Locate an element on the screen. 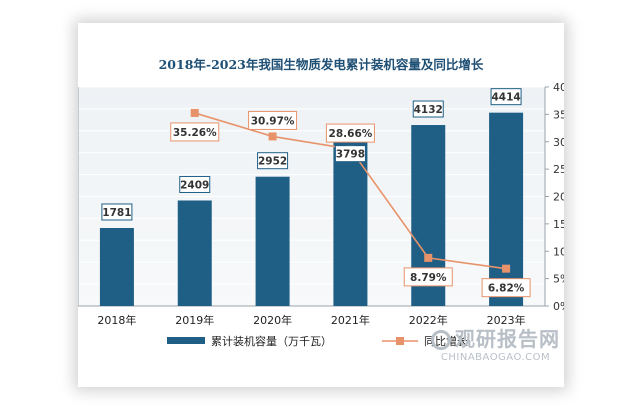  legend-bar-label: 累计装机容量（万千瓦） is located at coordinates (271, 341).